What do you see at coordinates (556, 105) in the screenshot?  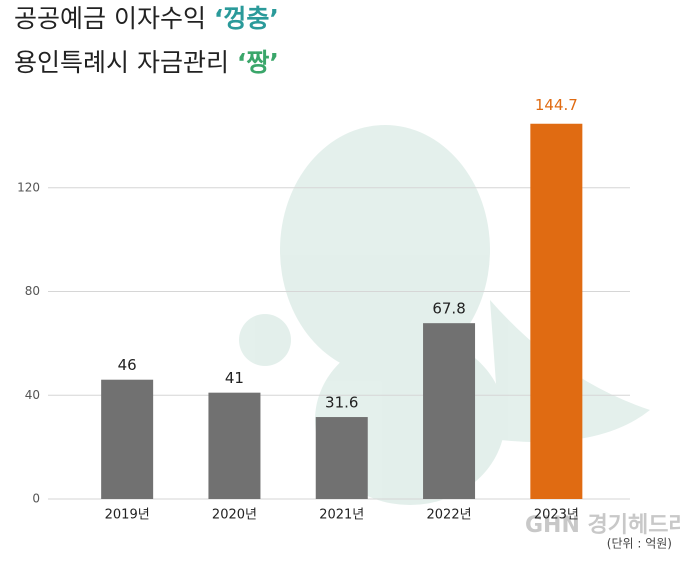 I see `value-label: 144.7` at bounding box center [556, 105].